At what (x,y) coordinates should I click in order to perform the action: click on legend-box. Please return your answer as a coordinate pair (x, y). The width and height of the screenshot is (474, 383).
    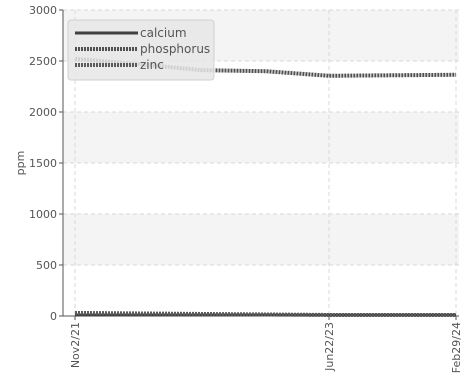
    Looking at the image, I should click on (141, 50).